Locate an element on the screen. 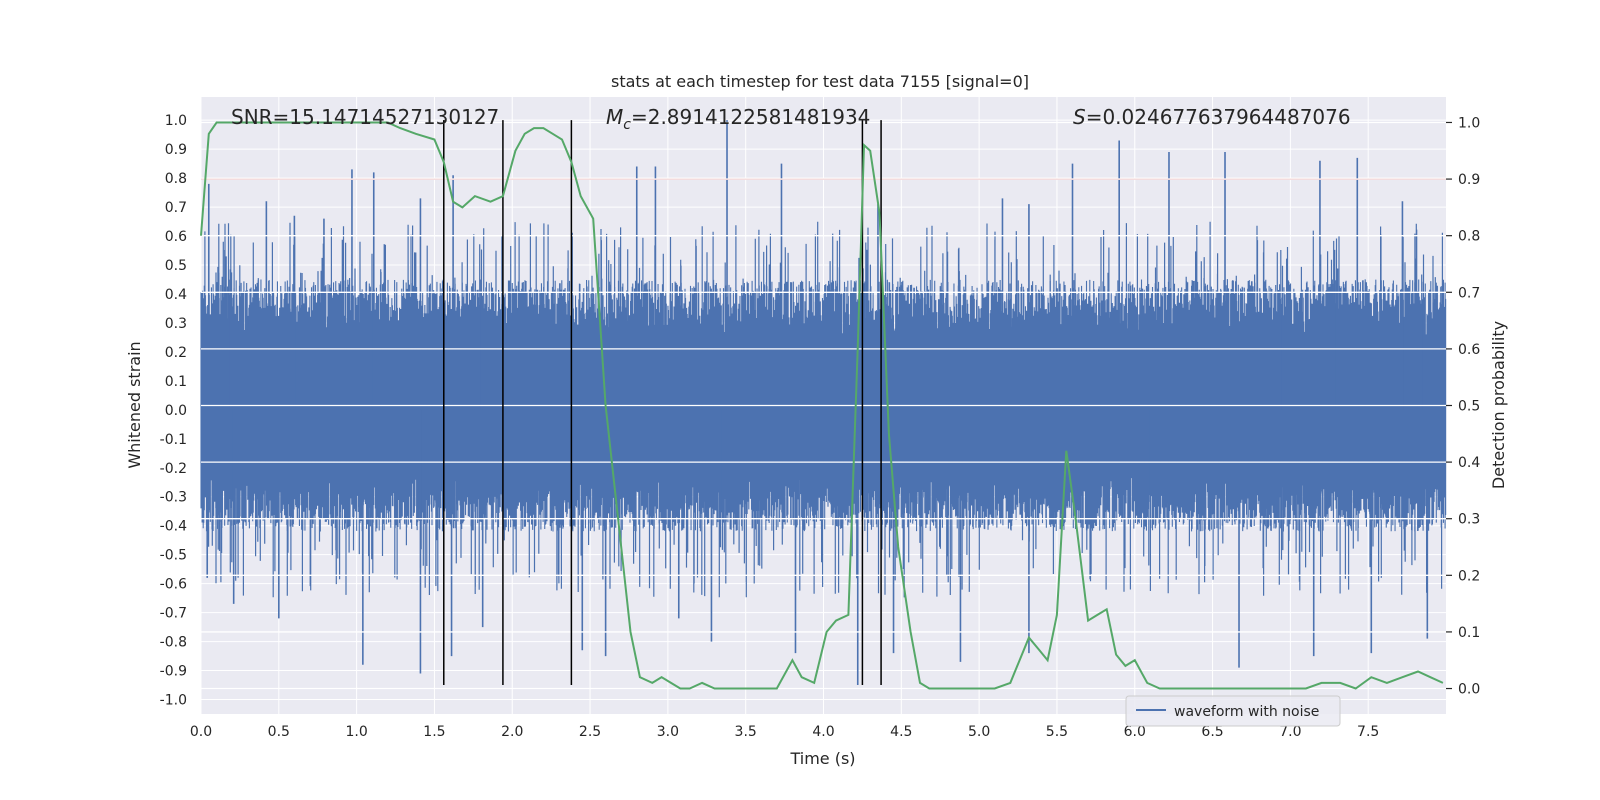 This screenshot has width=1600, height=800. legend-box is located at coordinates (1233, 711).